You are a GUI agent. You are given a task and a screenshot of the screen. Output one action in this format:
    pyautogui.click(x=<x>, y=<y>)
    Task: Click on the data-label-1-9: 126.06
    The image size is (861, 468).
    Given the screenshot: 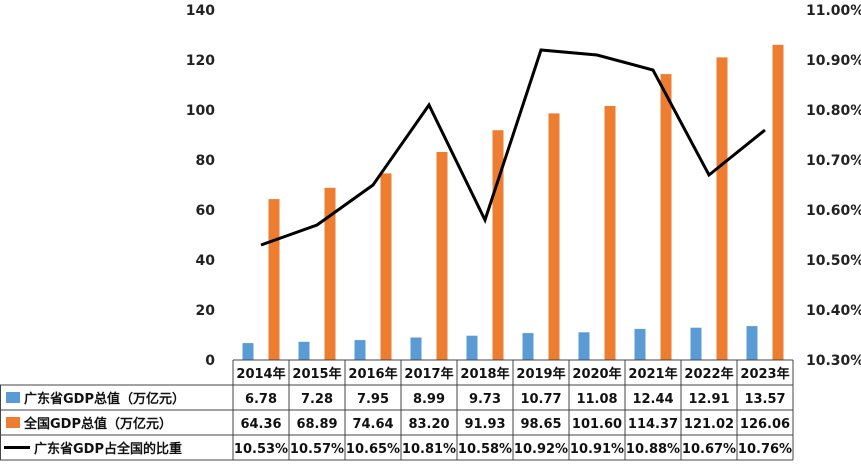 What is the action you would take?
    pyautogui.click(x=765, y=424)
    